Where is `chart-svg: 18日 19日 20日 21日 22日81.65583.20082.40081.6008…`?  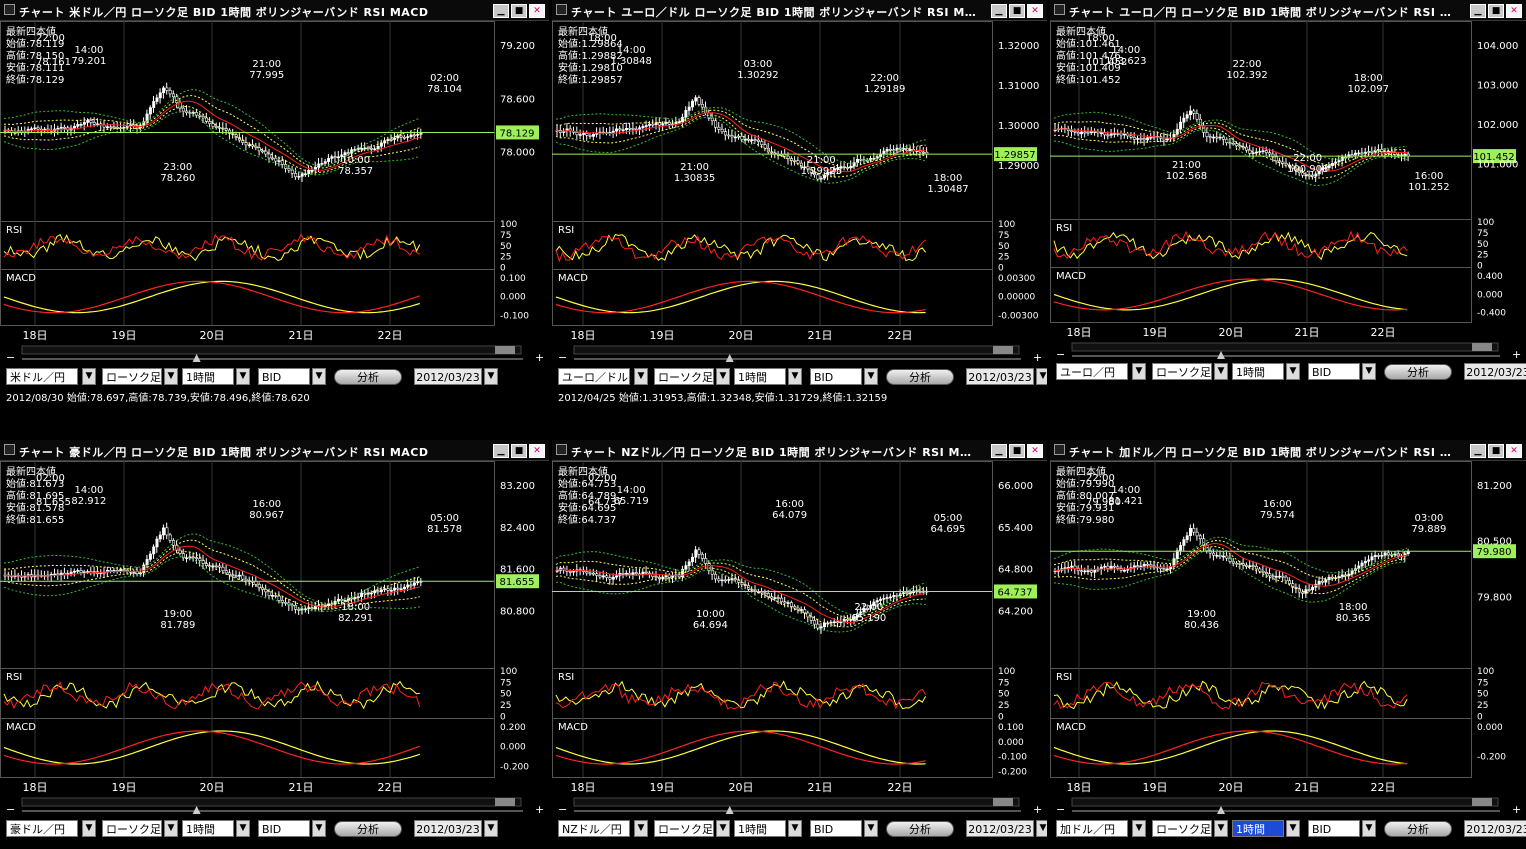 chart-svg: 18日 19日 20日 21日 22日81.65583.20082.40081.6008… is located at coordinates (269, 627).